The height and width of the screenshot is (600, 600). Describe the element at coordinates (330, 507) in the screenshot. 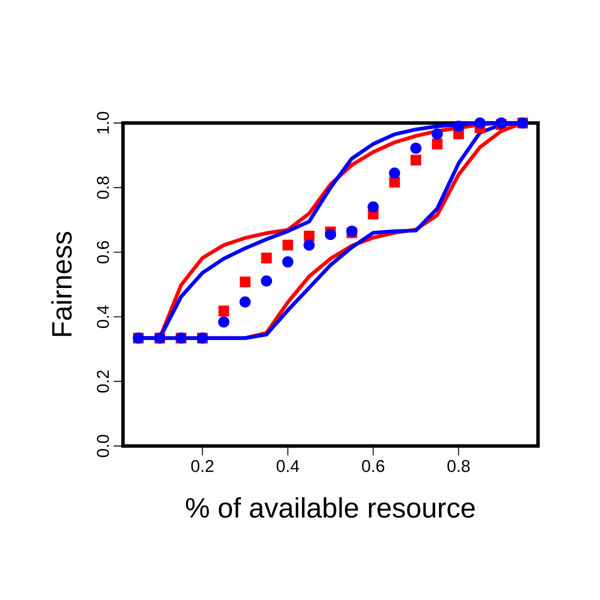

I see `x-axis-title: % of available resource` at that location.